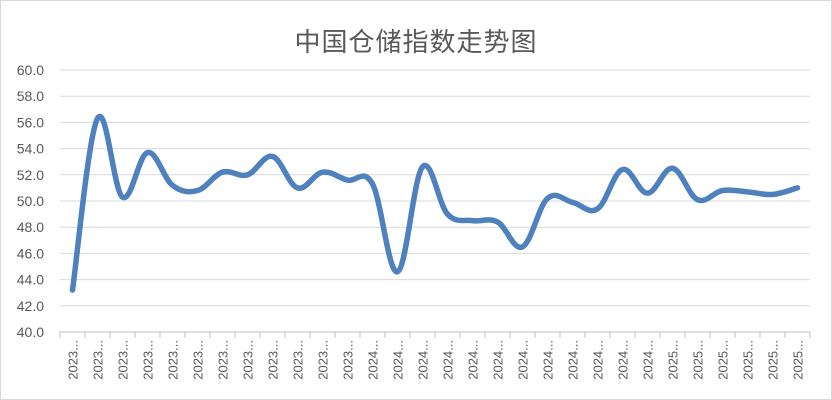 Image resolution: width=832 pixels, height=400 pixels. What do you see at coordinates (416, 43) in the screenshot?
I see `chart-title: 中国仓储指数走势图` at bounding box center [416, 43].